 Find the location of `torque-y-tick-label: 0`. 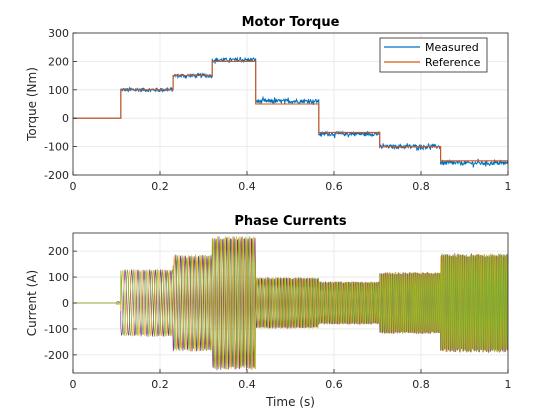

torque-y-tick-label: 0 is located at coordinates (65, 118).